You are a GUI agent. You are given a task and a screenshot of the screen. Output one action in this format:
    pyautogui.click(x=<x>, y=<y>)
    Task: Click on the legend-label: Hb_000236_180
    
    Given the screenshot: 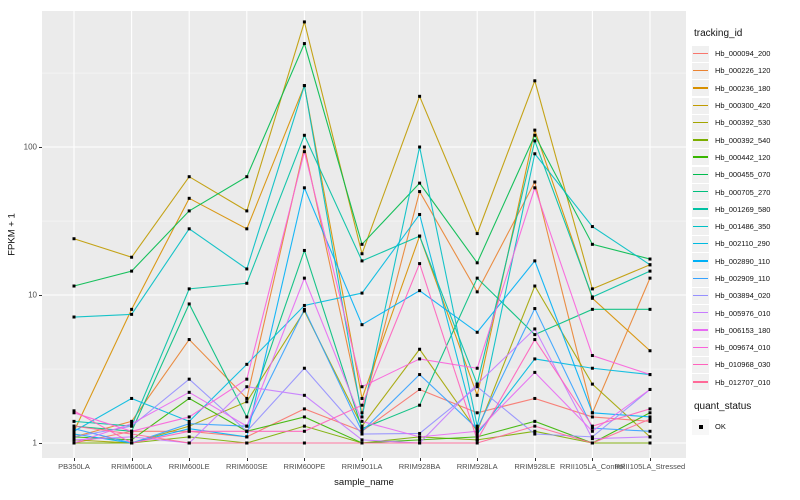 What is the action you would take?
    pyautogui.click(x=743, y=88)
    